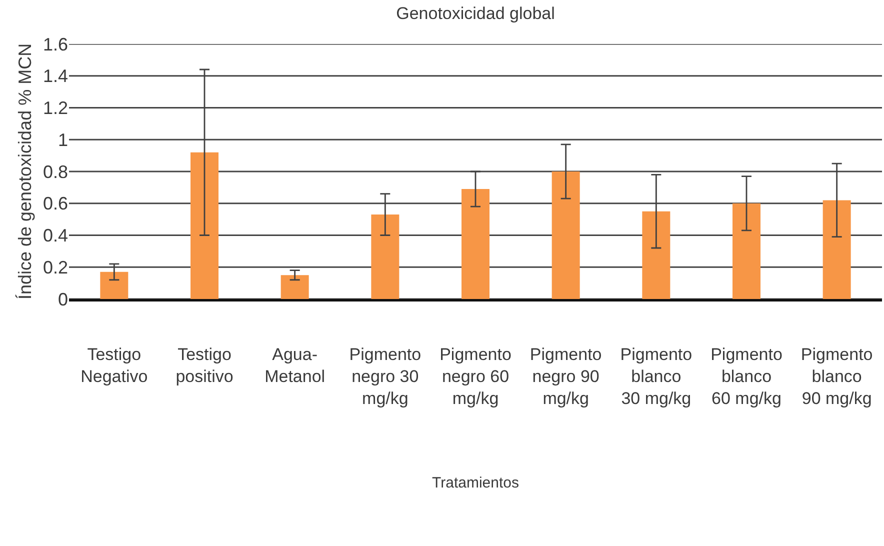 The width and height of the screenshot is (884, 546). Describe the element at coordinates (475, 13) in the screenshot. I see `chart-title: Genotoxicidad global` at that location.